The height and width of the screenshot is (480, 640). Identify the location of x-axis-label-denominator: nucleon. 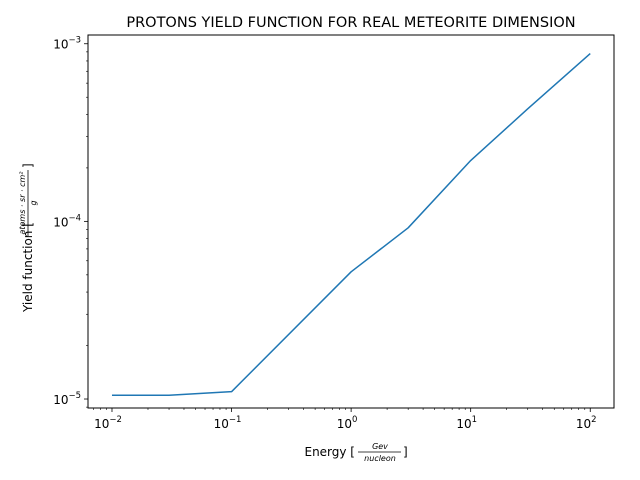
(380, 458).